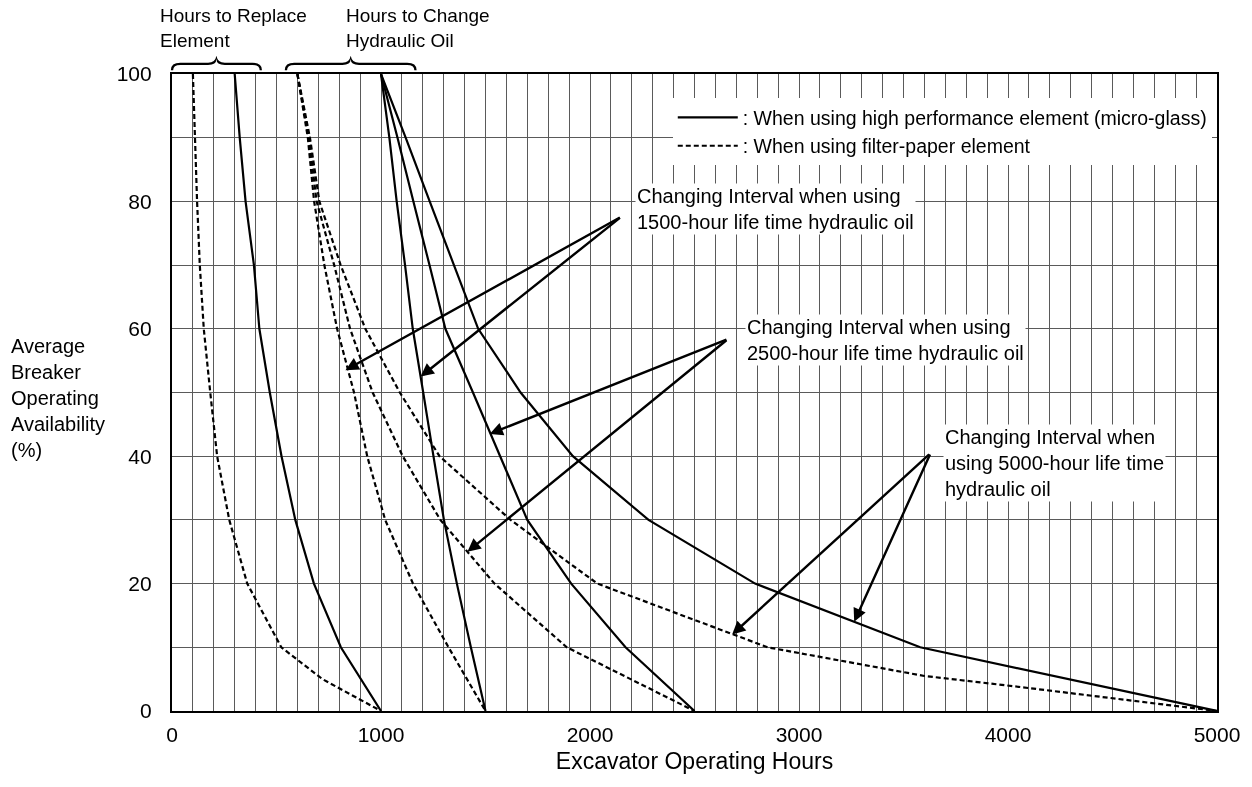  I want to click on legend-label: : When using filter-paper element, so click(886, 146).